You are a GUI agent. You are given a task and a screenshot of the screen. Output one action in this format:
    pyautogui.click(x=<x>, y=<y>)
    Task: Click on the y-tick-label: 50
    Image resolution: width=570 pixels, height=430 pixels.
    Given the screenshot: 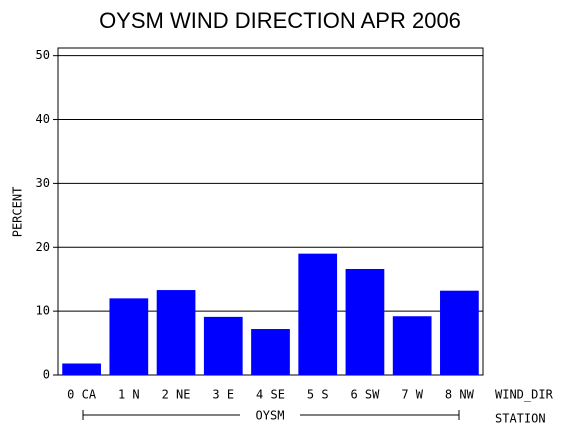 What is the action you would take?
    pyautogui.click(x=43, y=55)
    